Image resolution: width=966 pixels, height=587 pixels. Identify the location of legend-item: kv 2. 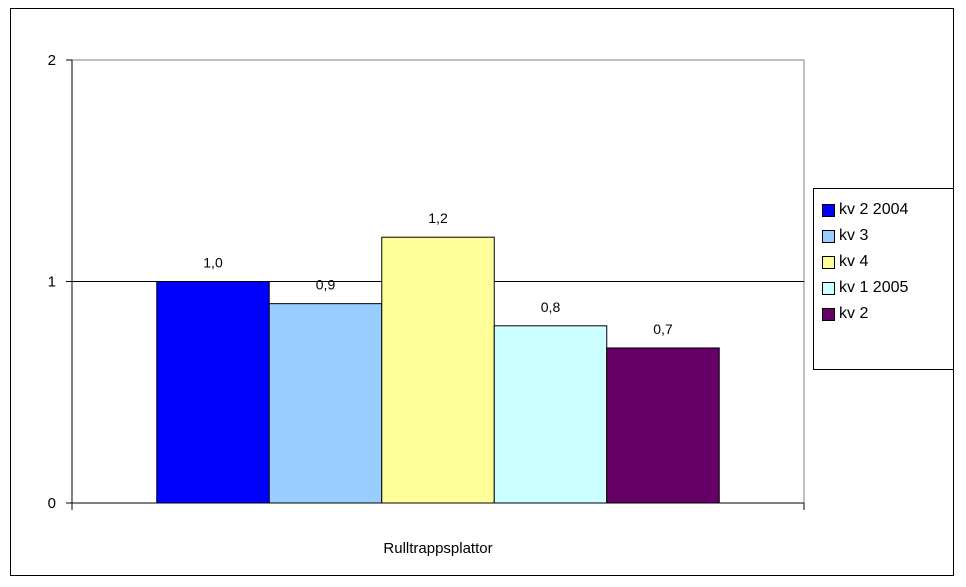
(887, 314).